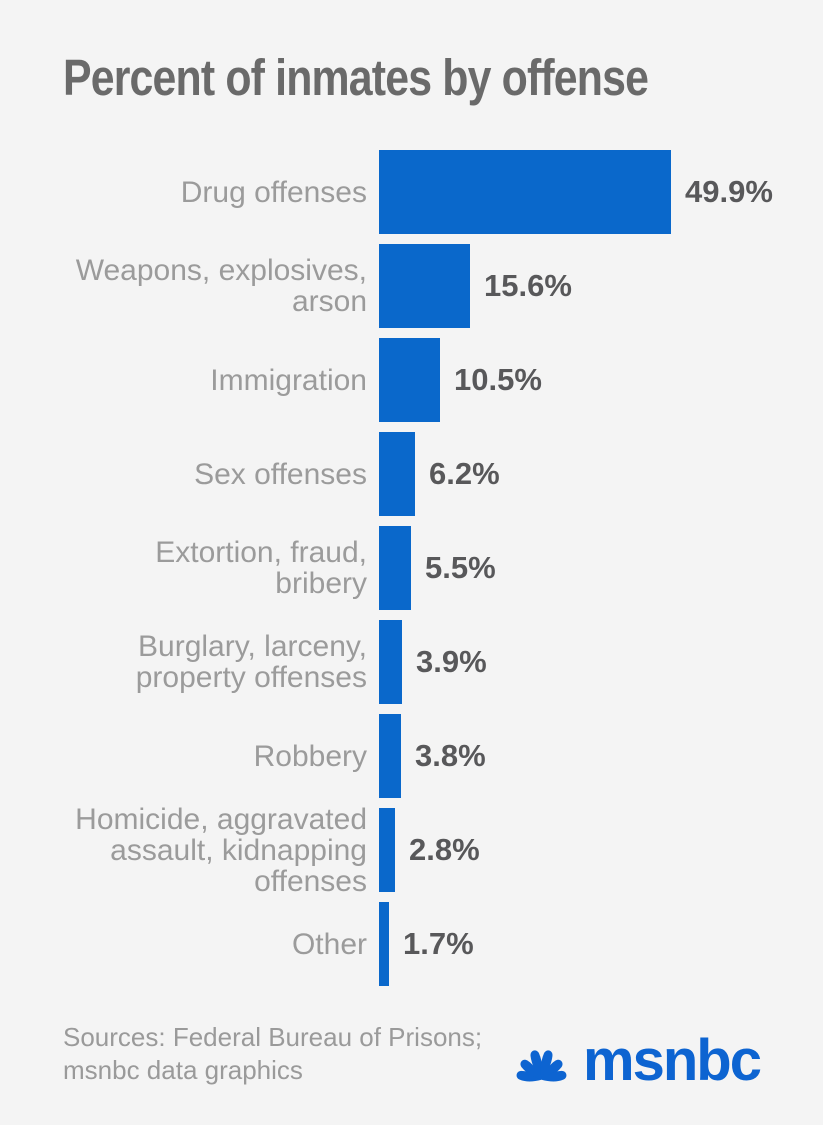  I want to click on chart-row: Other 1.7%, so click(443, 944).